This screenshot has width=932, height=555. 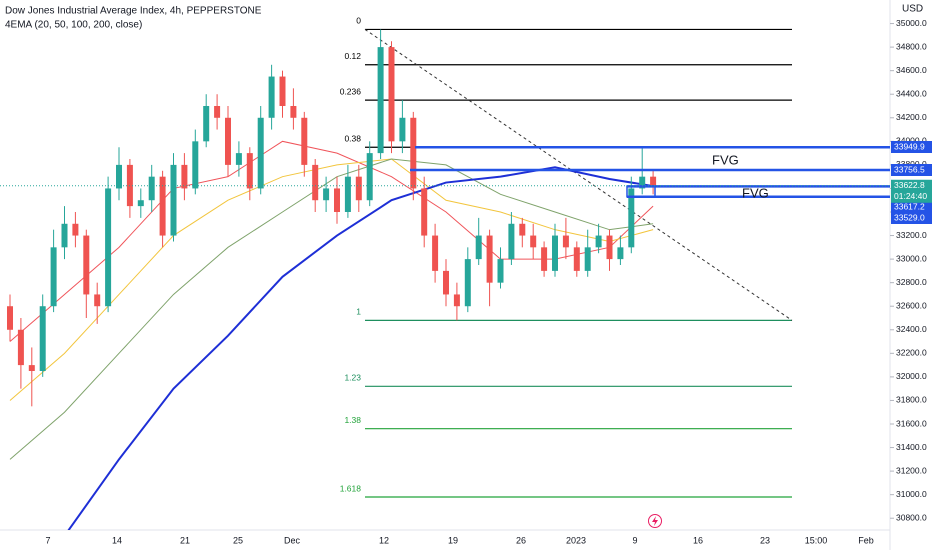 I want to click on y-tick-label: 34400.0, so click(x=911, y=93).